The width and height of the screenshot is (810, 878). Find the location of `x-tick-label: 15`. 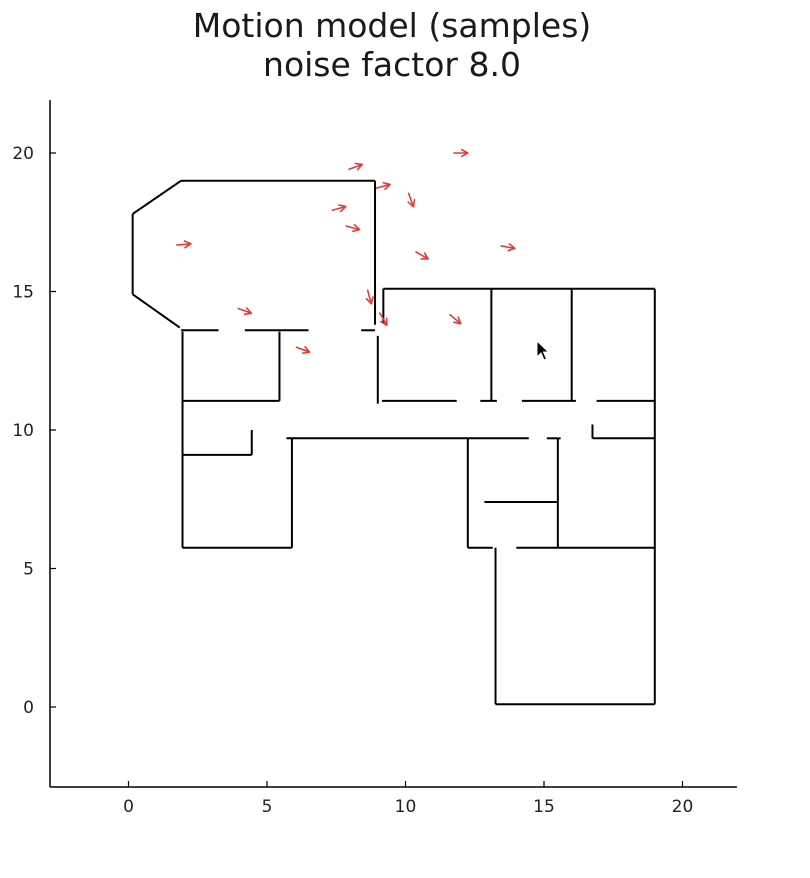

x-tick-label: 15 is located at coordinates (544, 807).